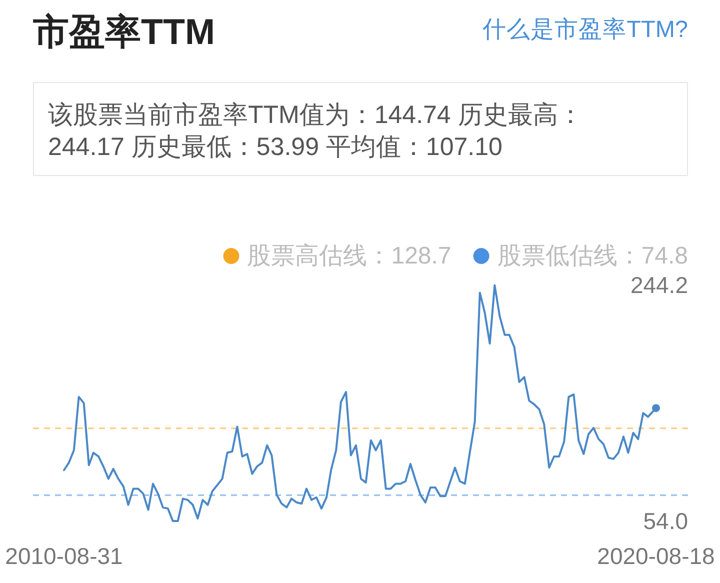 Image resolution: width=720 pixels, height=583 pixels. I want to click on link: 什么是市盈率TTM?, so click(585, 29).